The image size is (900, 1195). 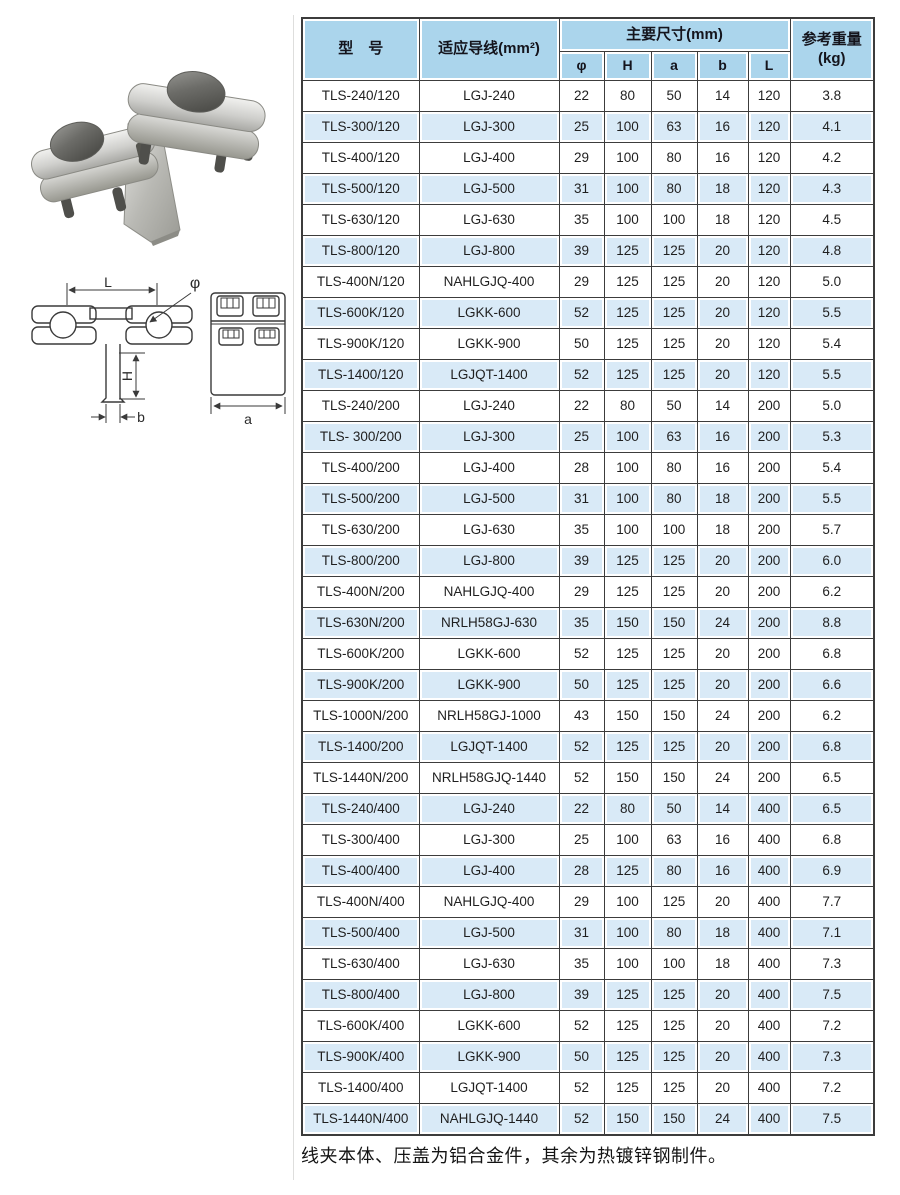 What do you see at coordinates (360, 313) in the screenshot?
I see `model-cell: TLS-600K/120` at bounding box center [360, 313].